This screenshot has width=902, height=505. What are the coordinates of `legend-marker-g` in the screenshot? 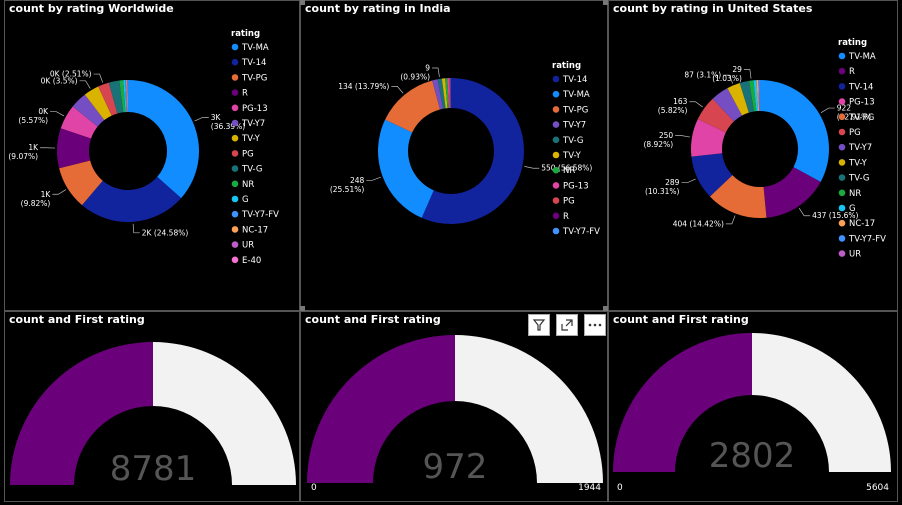 It's located at (842, 208).